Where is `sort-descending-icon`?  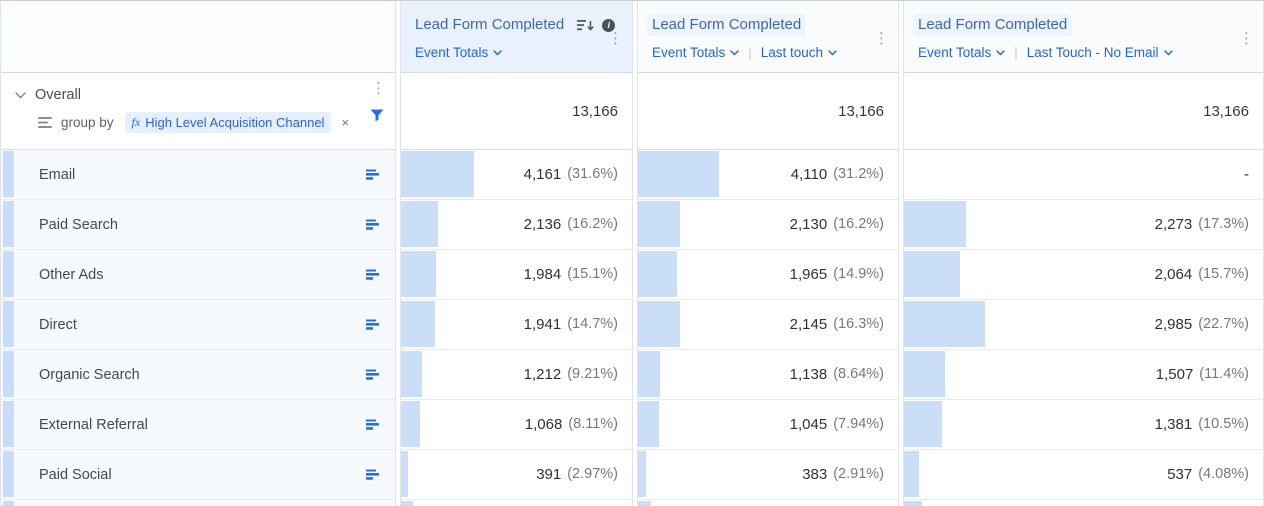 sort-descending-icon is located at coordinates (586, 25).